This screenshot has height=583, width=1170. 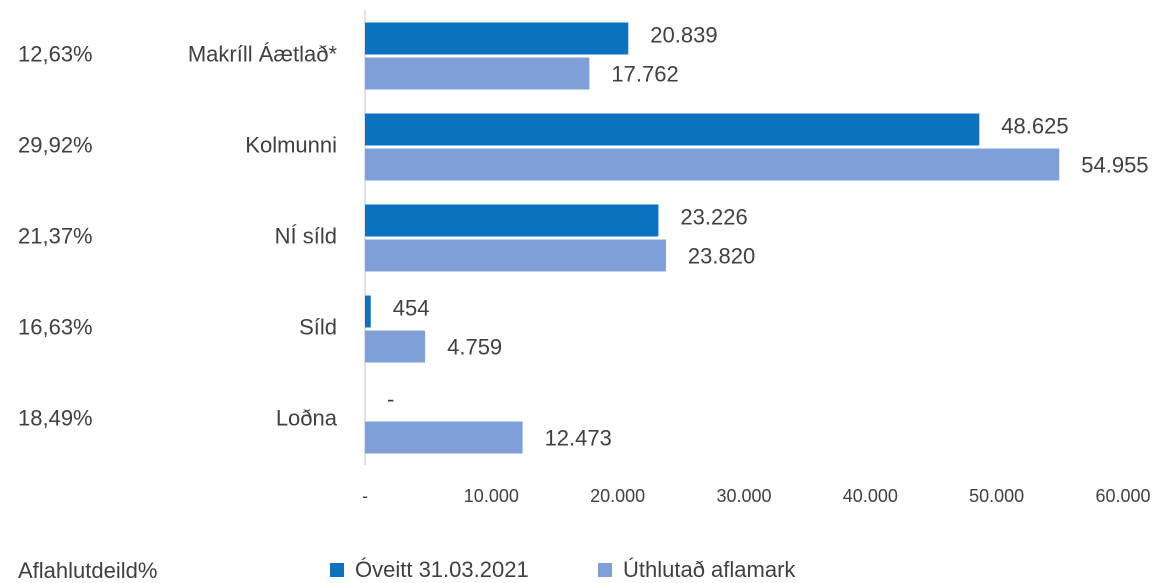 I want to click on x-tick-label: 40.000, so click(x=870, y=496).